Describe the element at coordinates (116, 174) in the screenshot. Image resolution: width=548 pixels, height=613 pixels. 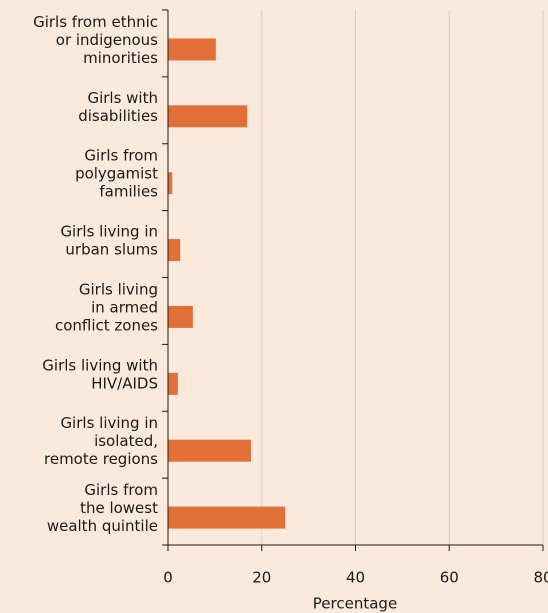
I see `y-tick-label: polygamist` at that location.